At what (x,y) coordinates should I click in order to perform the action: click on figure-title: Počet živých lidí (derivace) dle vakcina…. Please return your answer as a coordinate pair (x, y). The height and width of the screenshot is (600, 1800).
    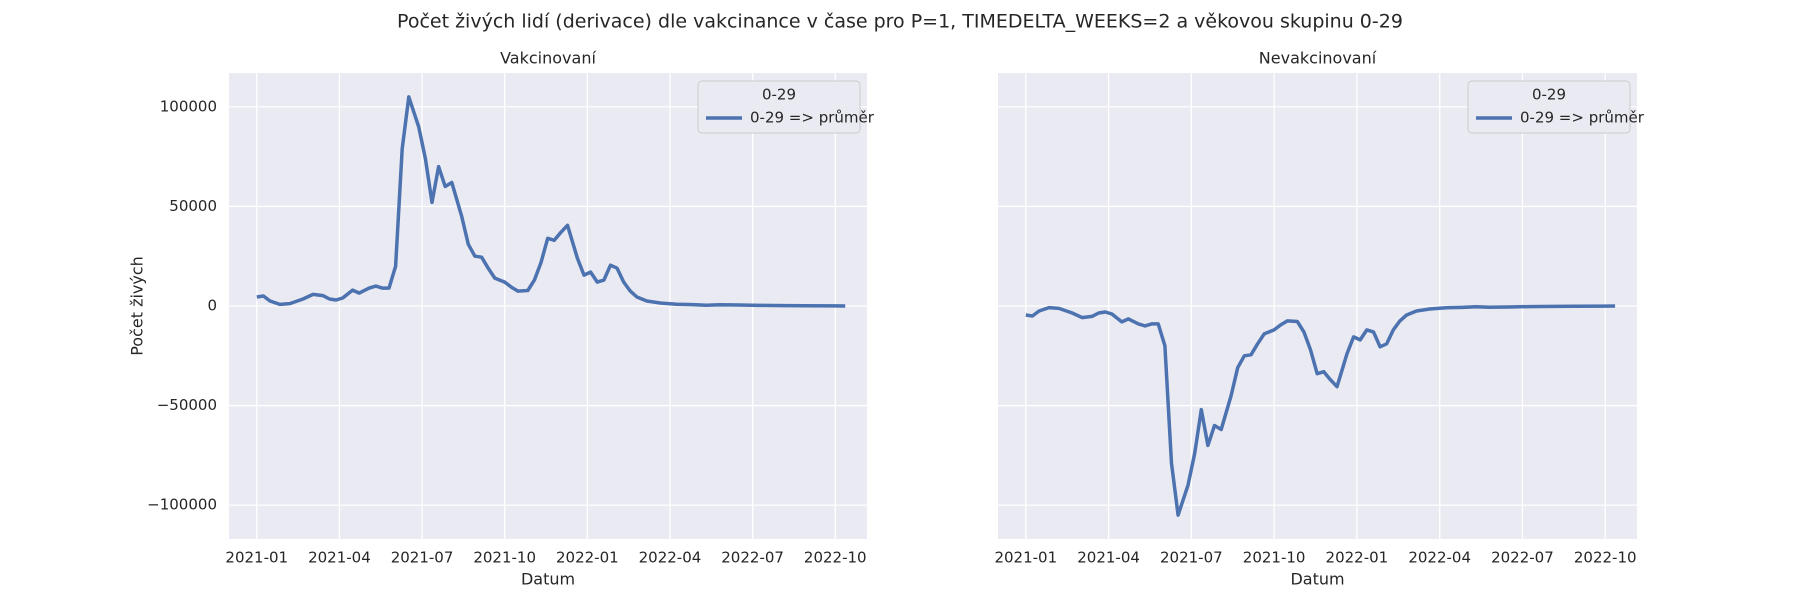
    Looking at the image, I should click on (900, 22).